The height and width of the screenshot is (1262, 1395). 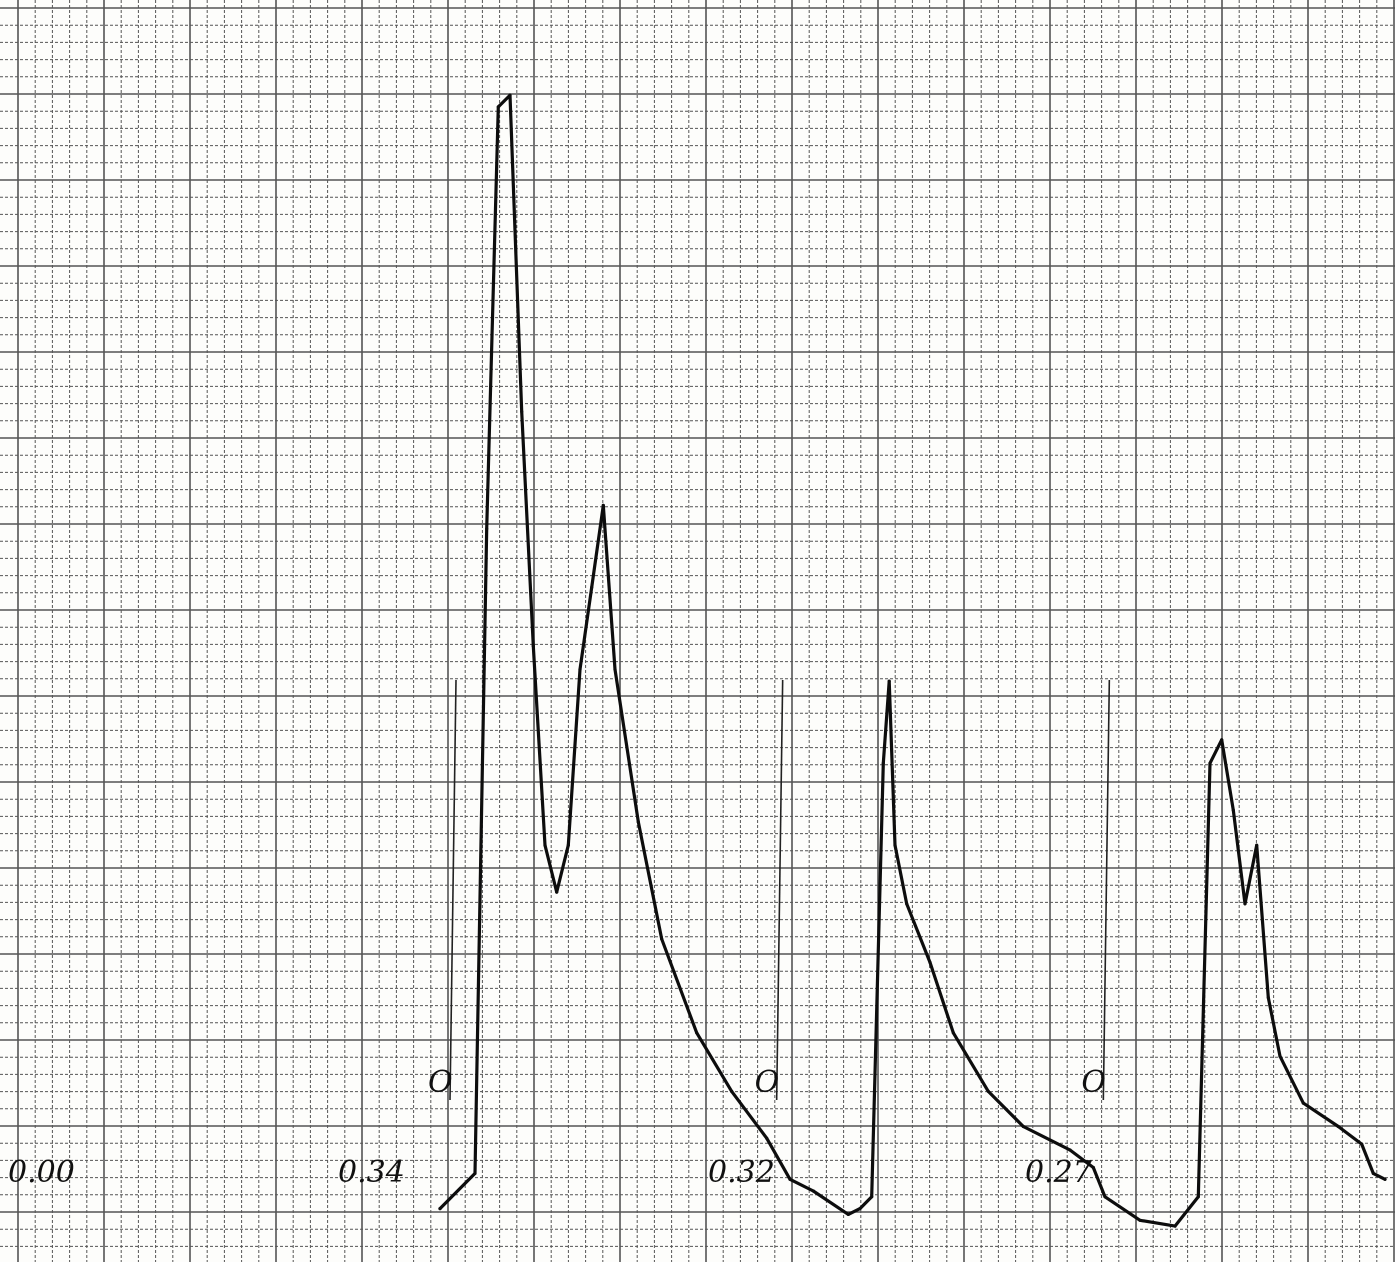 I want to click on retention-label: 0.34, so click(x=371, y=1172).